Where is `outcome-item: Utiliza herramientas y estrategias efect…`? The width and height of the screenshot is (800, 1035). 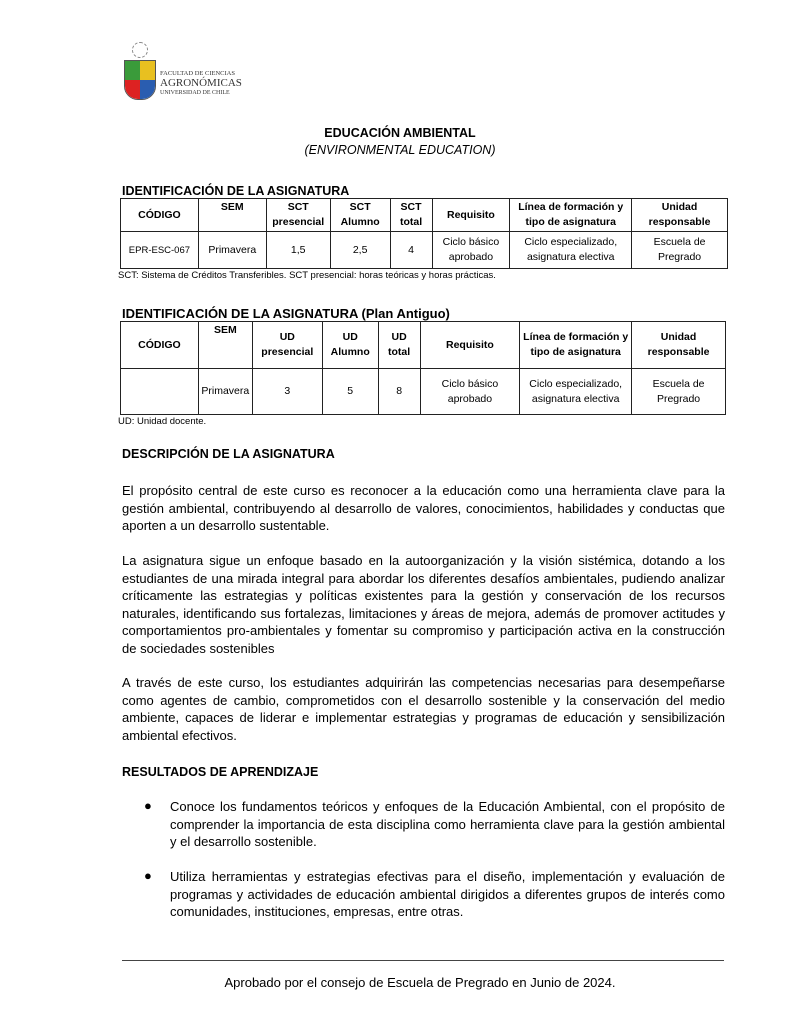 outcome-item: Utiliza herramientas y estrategias efect… is located at coordinates (447, 894).